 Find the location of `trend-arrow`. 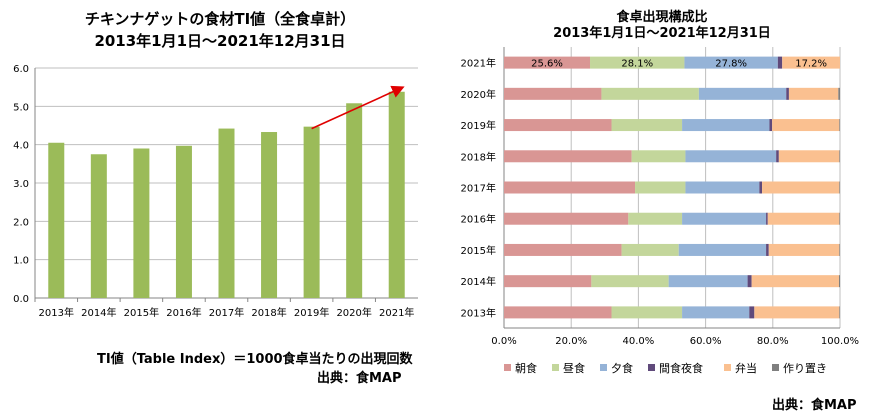

trend-arrow is located at coordinates (358, 107).